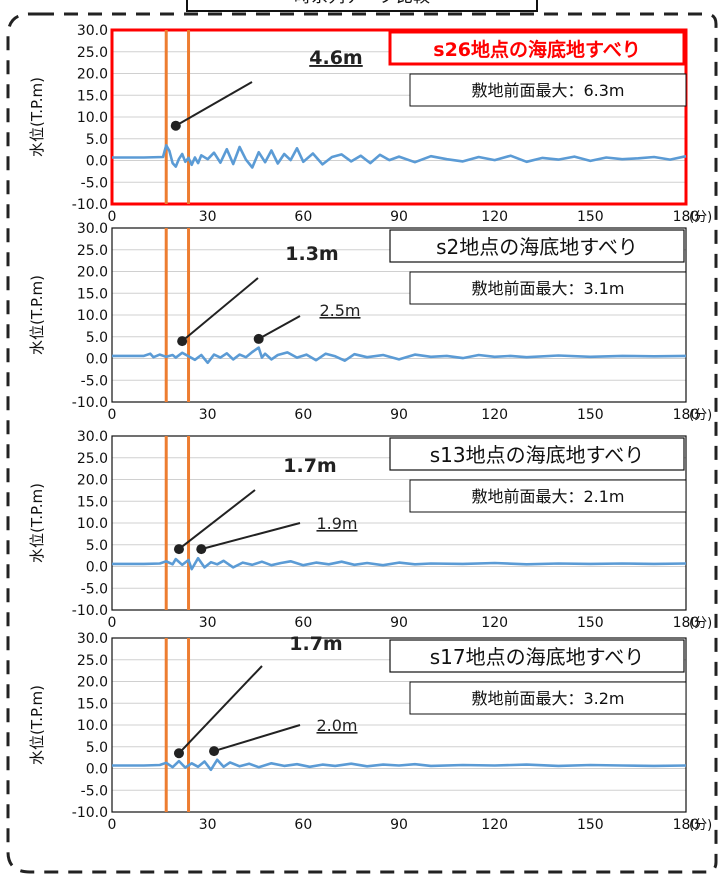 This screenshot has width=719, height=875. What do you see at coordinates (336, 725) in the screenshot?
I see `peak-annotation-label: 2.0m` at bounding box center [336, 725].